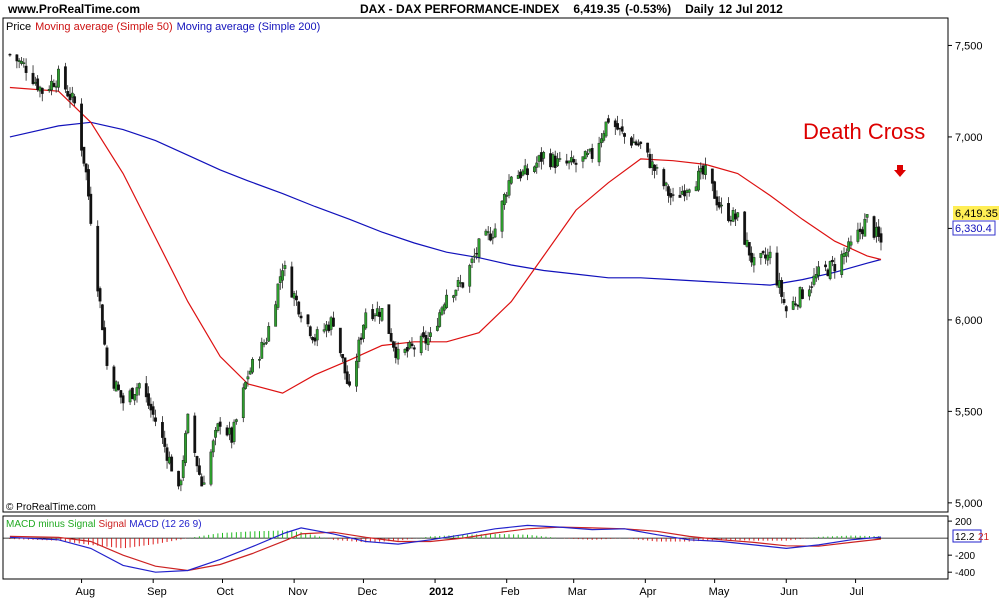 This screenshot has width=1000, height=600. What do you see at coordinates (298, 592) in the screenshot?
I see `time-tick-label: Nov` at bounding box center [298, 592].